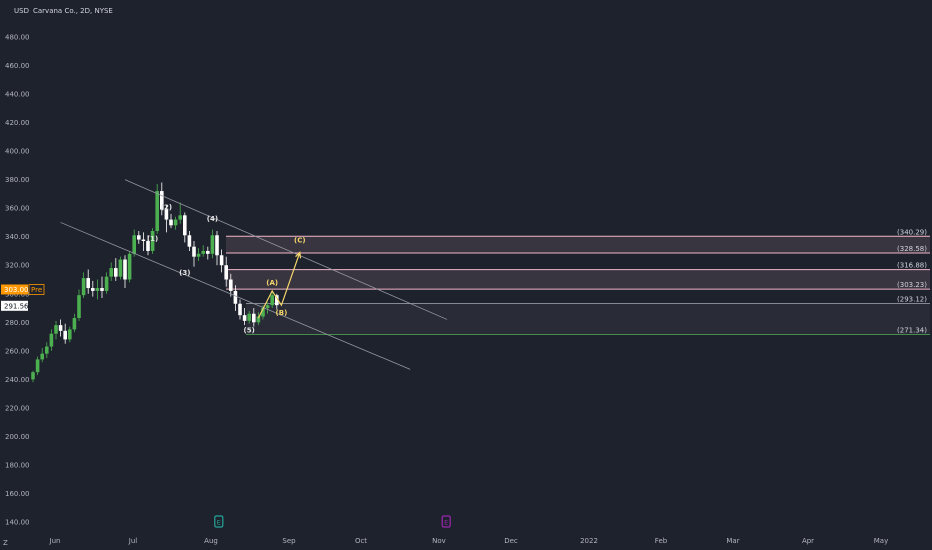 This screenshot has width=932, height=550. I want to click on wave-label: (A), so click(272, 283).